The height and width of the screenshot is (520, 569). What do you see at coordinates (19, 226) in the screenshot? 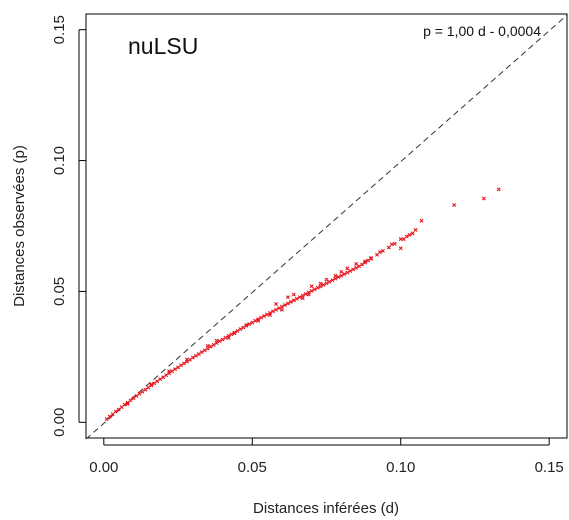
I see `y-axis-title: Distances observées (p)` at bounding box center [19, 226].